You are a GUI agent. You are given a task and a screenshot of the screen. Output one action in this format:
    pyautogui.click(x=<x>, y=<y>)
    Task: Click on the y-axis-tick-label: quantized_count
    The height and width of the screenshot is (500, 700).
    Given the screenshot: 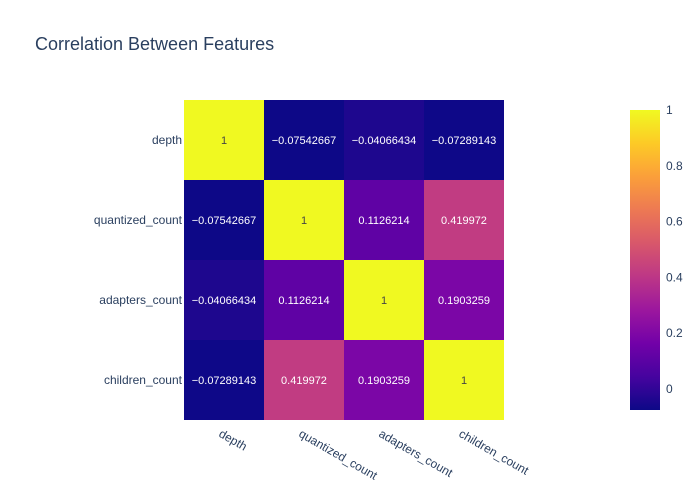 What is the action you would take?
    pyautogui.click(x=138, y=220)
    